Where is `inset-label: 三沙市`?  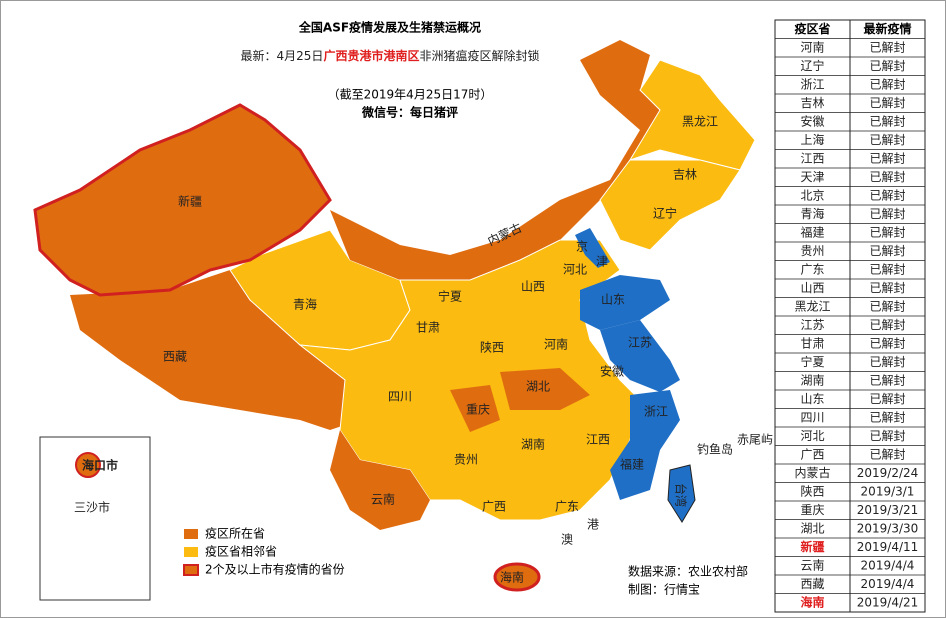
inset-label: 三沙市 is located at coordinates (92, 507).